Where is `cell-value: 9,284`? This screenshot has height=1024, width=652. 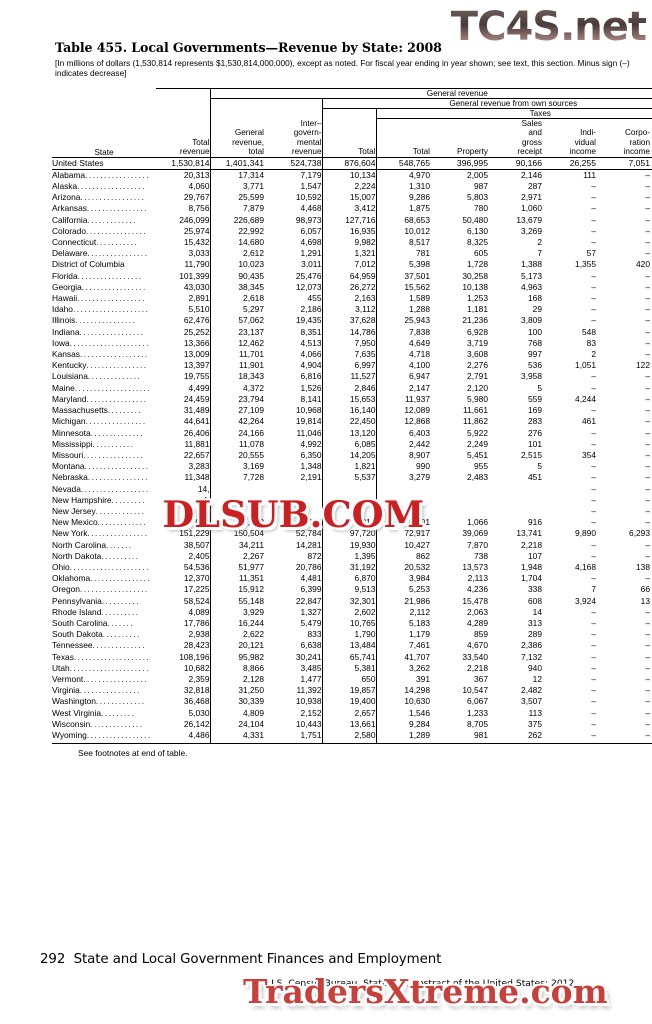 cell-value: 9,284 is located at coordinates (402, 724).